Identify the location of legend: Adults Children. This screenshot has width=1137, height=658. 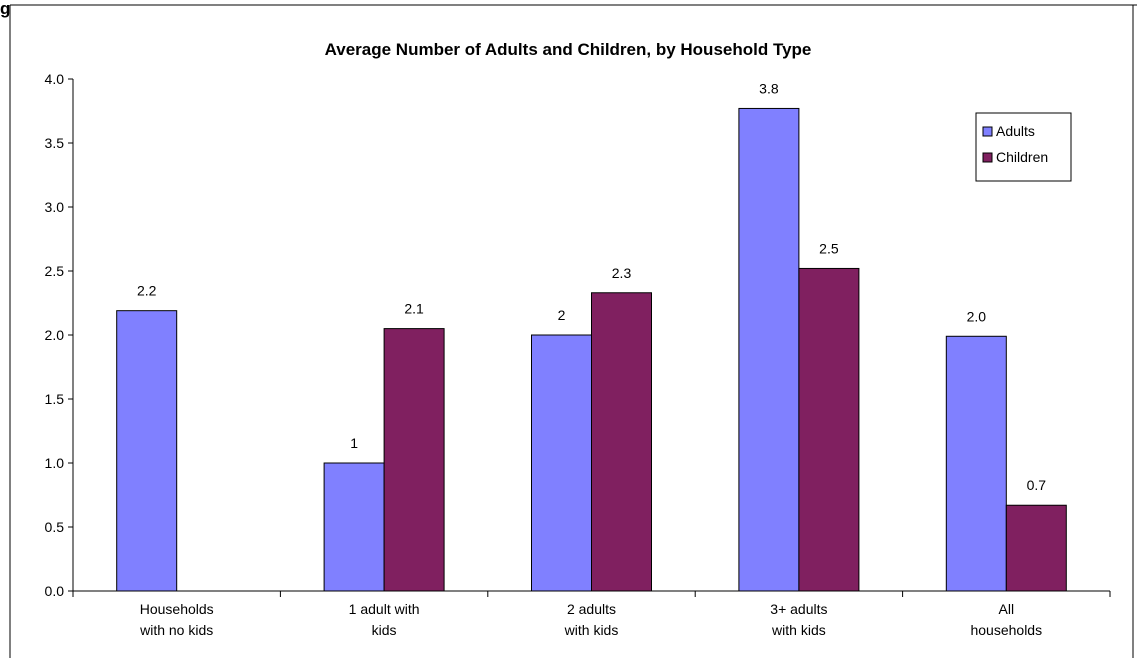
(1023, 147).